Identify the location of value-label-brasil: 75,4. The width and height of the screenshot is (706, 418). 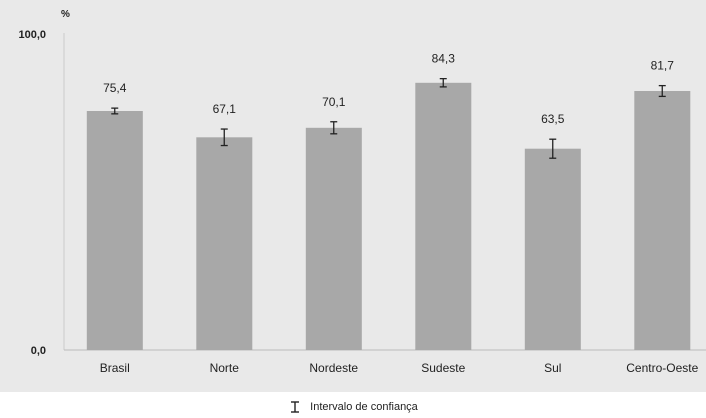
(115, 88).